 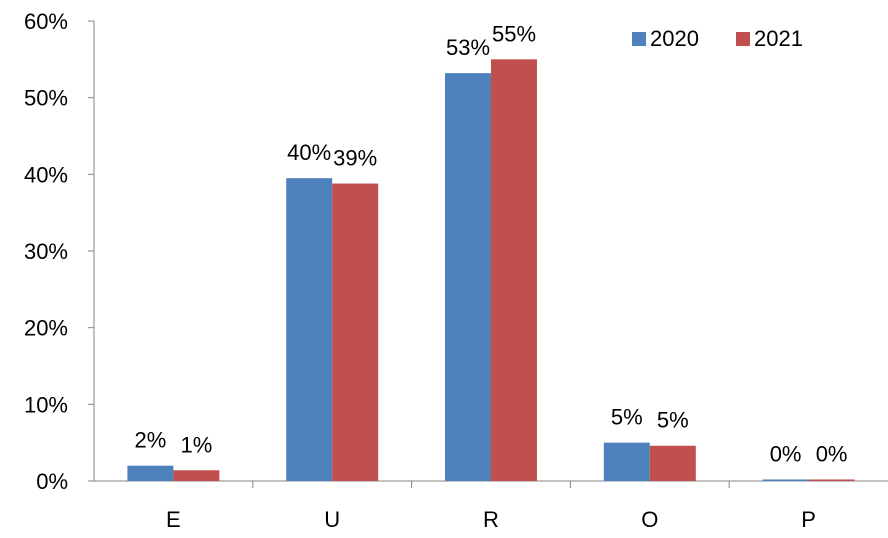 What do you see at coordinates (649, 519) in the screenshot?
I see `x-tick-label: O` at bounding box center [649, 519].